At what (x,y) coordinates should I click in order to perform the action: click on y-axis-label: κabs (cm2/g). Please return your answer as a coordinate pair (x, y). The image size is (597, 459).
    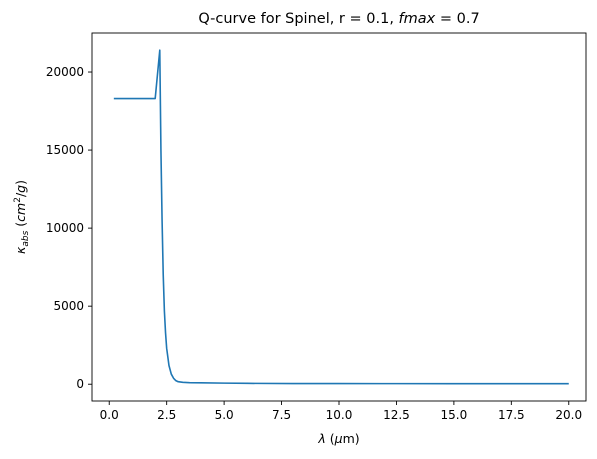
    Looking at the image, I should click on (22, 217).